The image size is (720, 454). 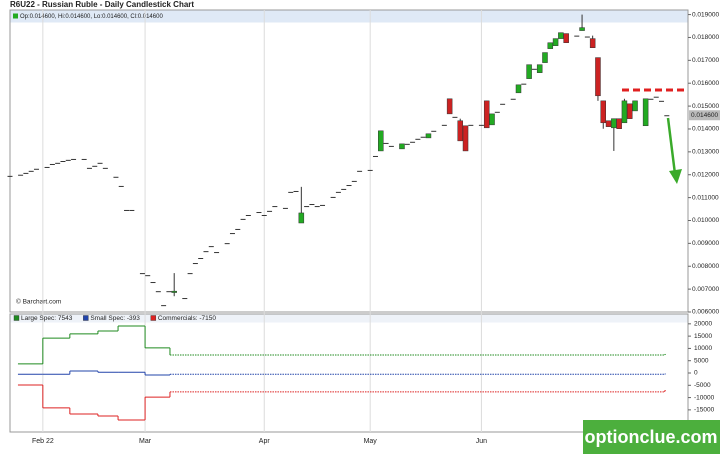 I want to click on y-tick-label: 0.019000, so click(x=705, y=14).